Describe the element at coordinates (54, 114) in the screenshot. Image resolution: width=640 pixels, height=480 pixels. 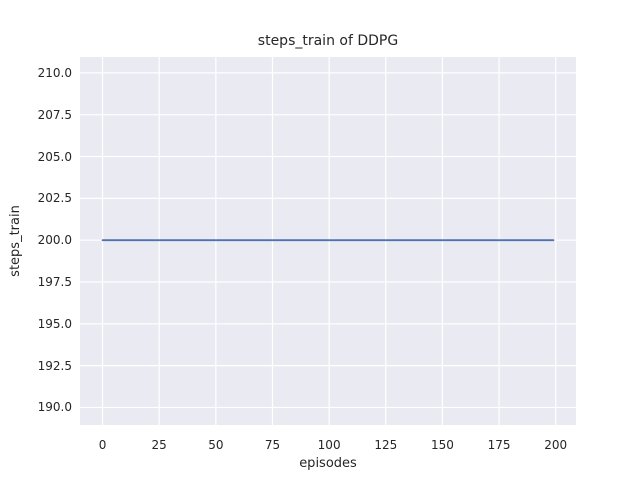
I see `y-tick-label: 207.5` at that location.